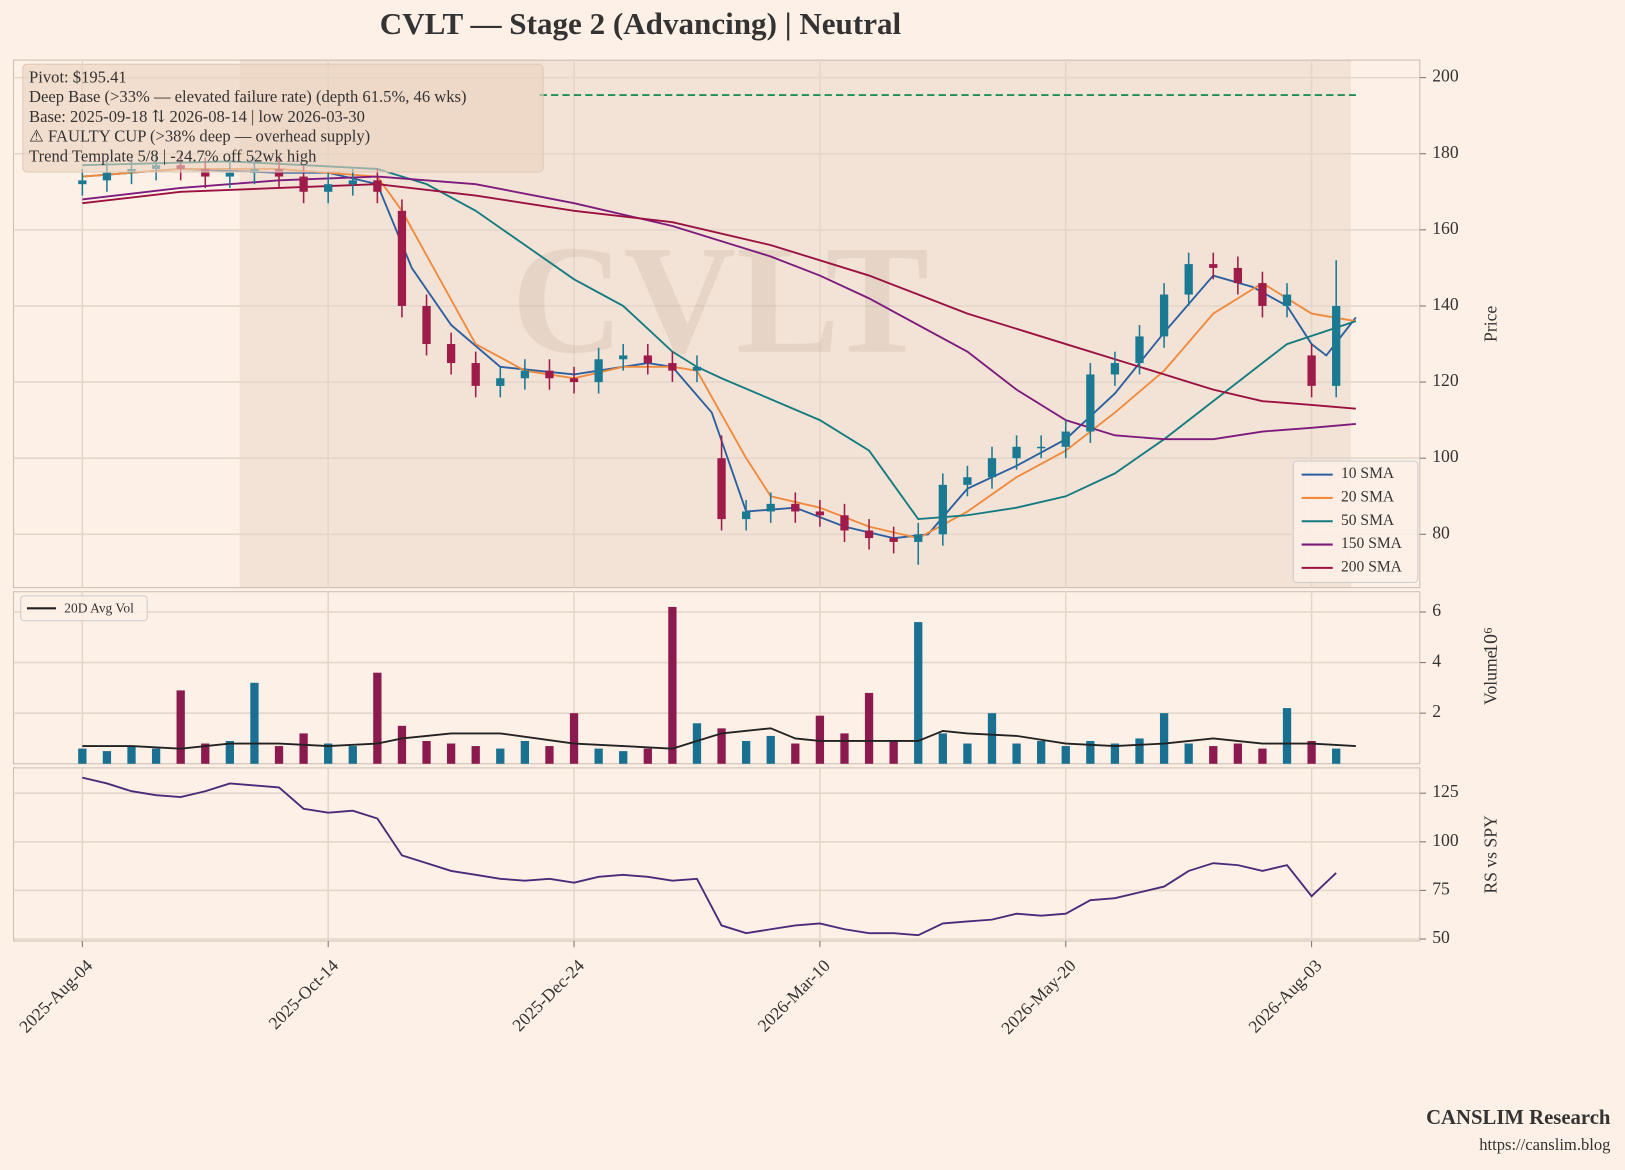 This screenshot has height=1170, width=1625. Describe the element at coordinates (720, 299) in the screenshot. I see `watermark: CVLT` at that location.